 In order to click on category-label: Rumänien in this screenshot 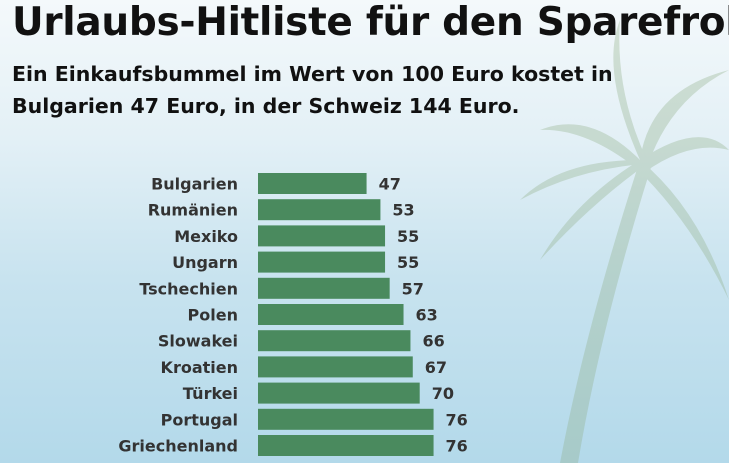, I will do `click(193, 210)`.